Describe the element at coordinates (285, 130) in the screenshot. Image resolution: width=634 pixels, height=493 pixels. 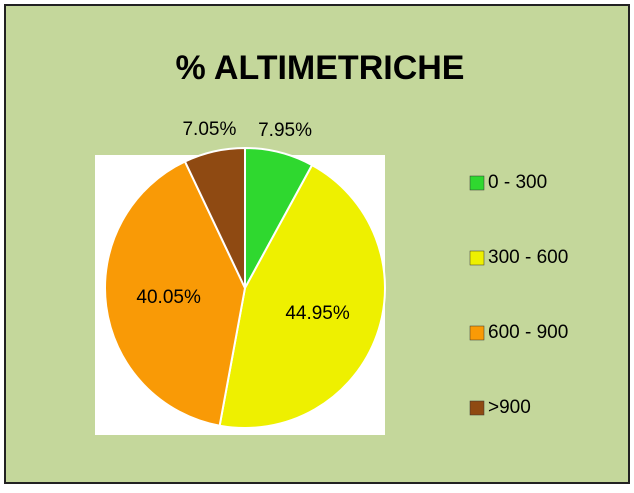
I see `data-label: 7.95%` at that location.